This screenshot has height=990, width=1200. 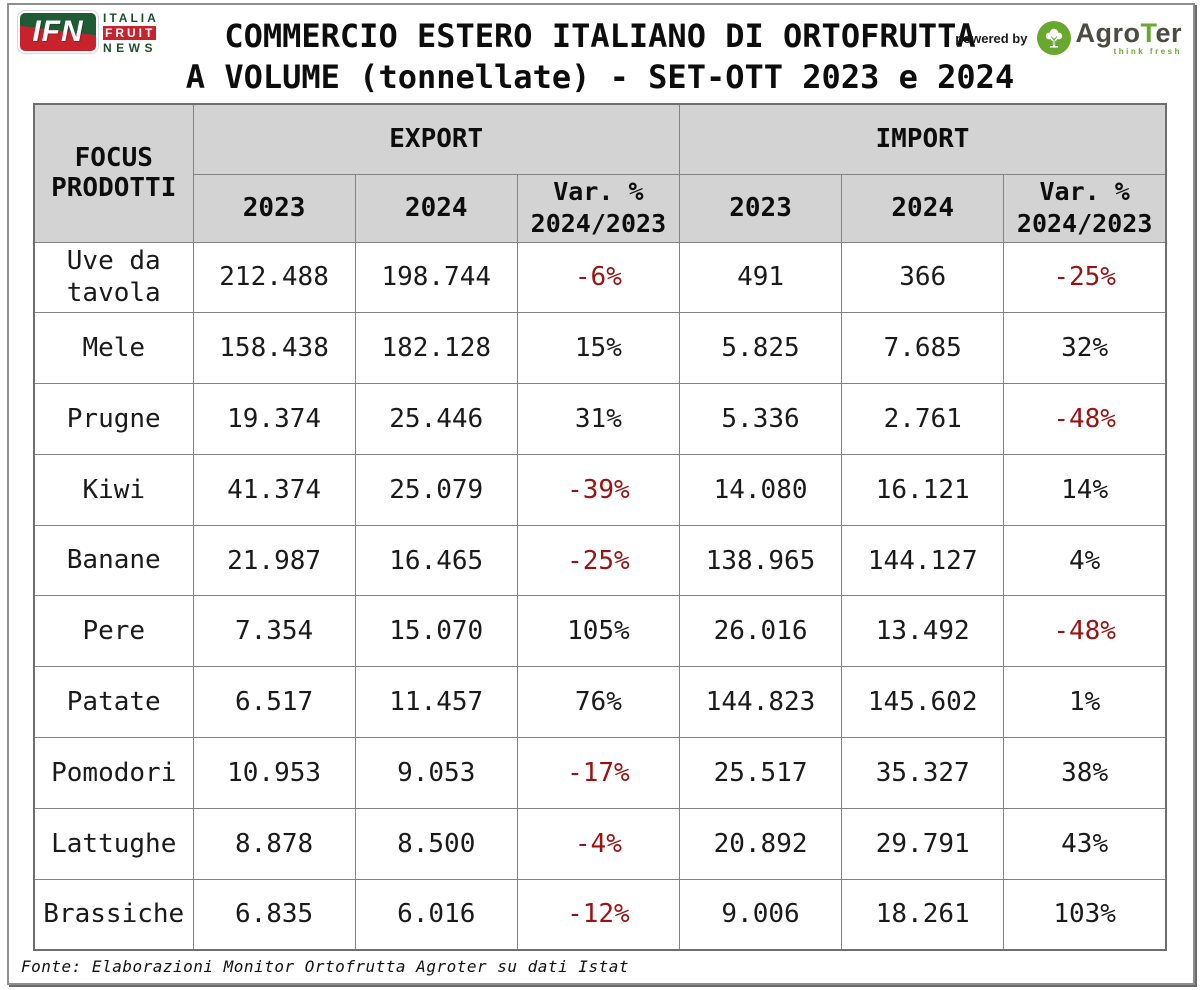 What do you see at coordinates (274, 631) in the screenshot?
I see `export-2023-value: 7.354` at bounding box center [274, 631].